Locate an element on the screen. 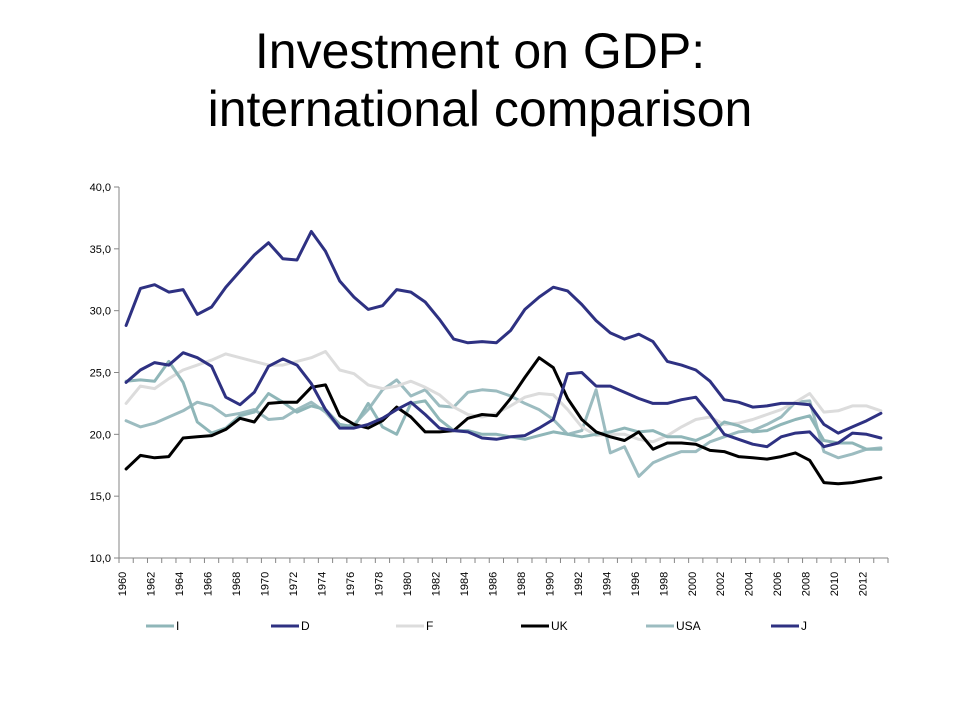 The height and width of the screenshot is (720, 960). y-tick-label: 10,0 is located at coordinates (100, 559).